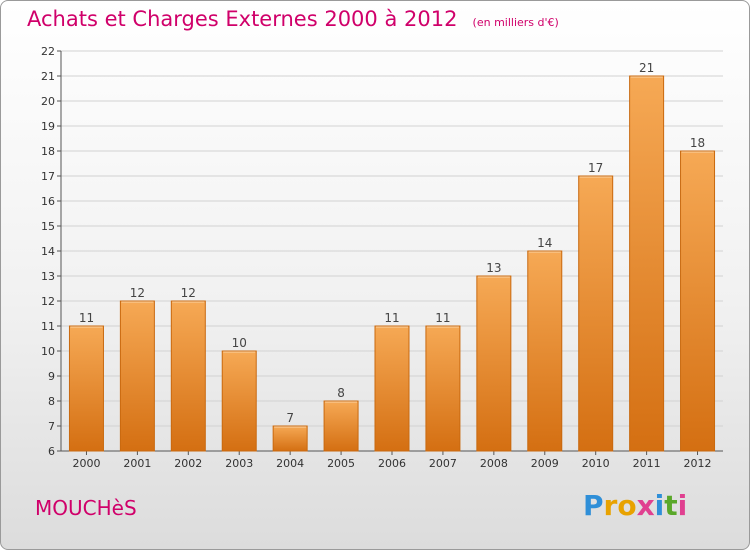 Image resolution: width=750 pixels, height=550 pixels. I want to click on logo-letter: P, so click(593, 505).